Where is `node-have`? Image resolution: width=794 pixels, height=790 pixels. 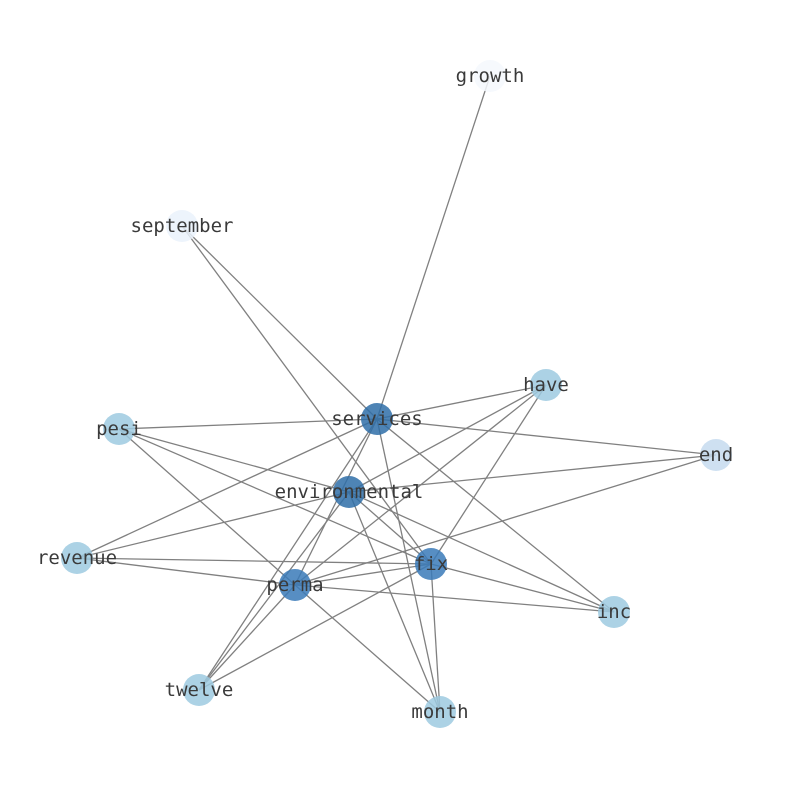 node-have is located at coordinates (546, 385).